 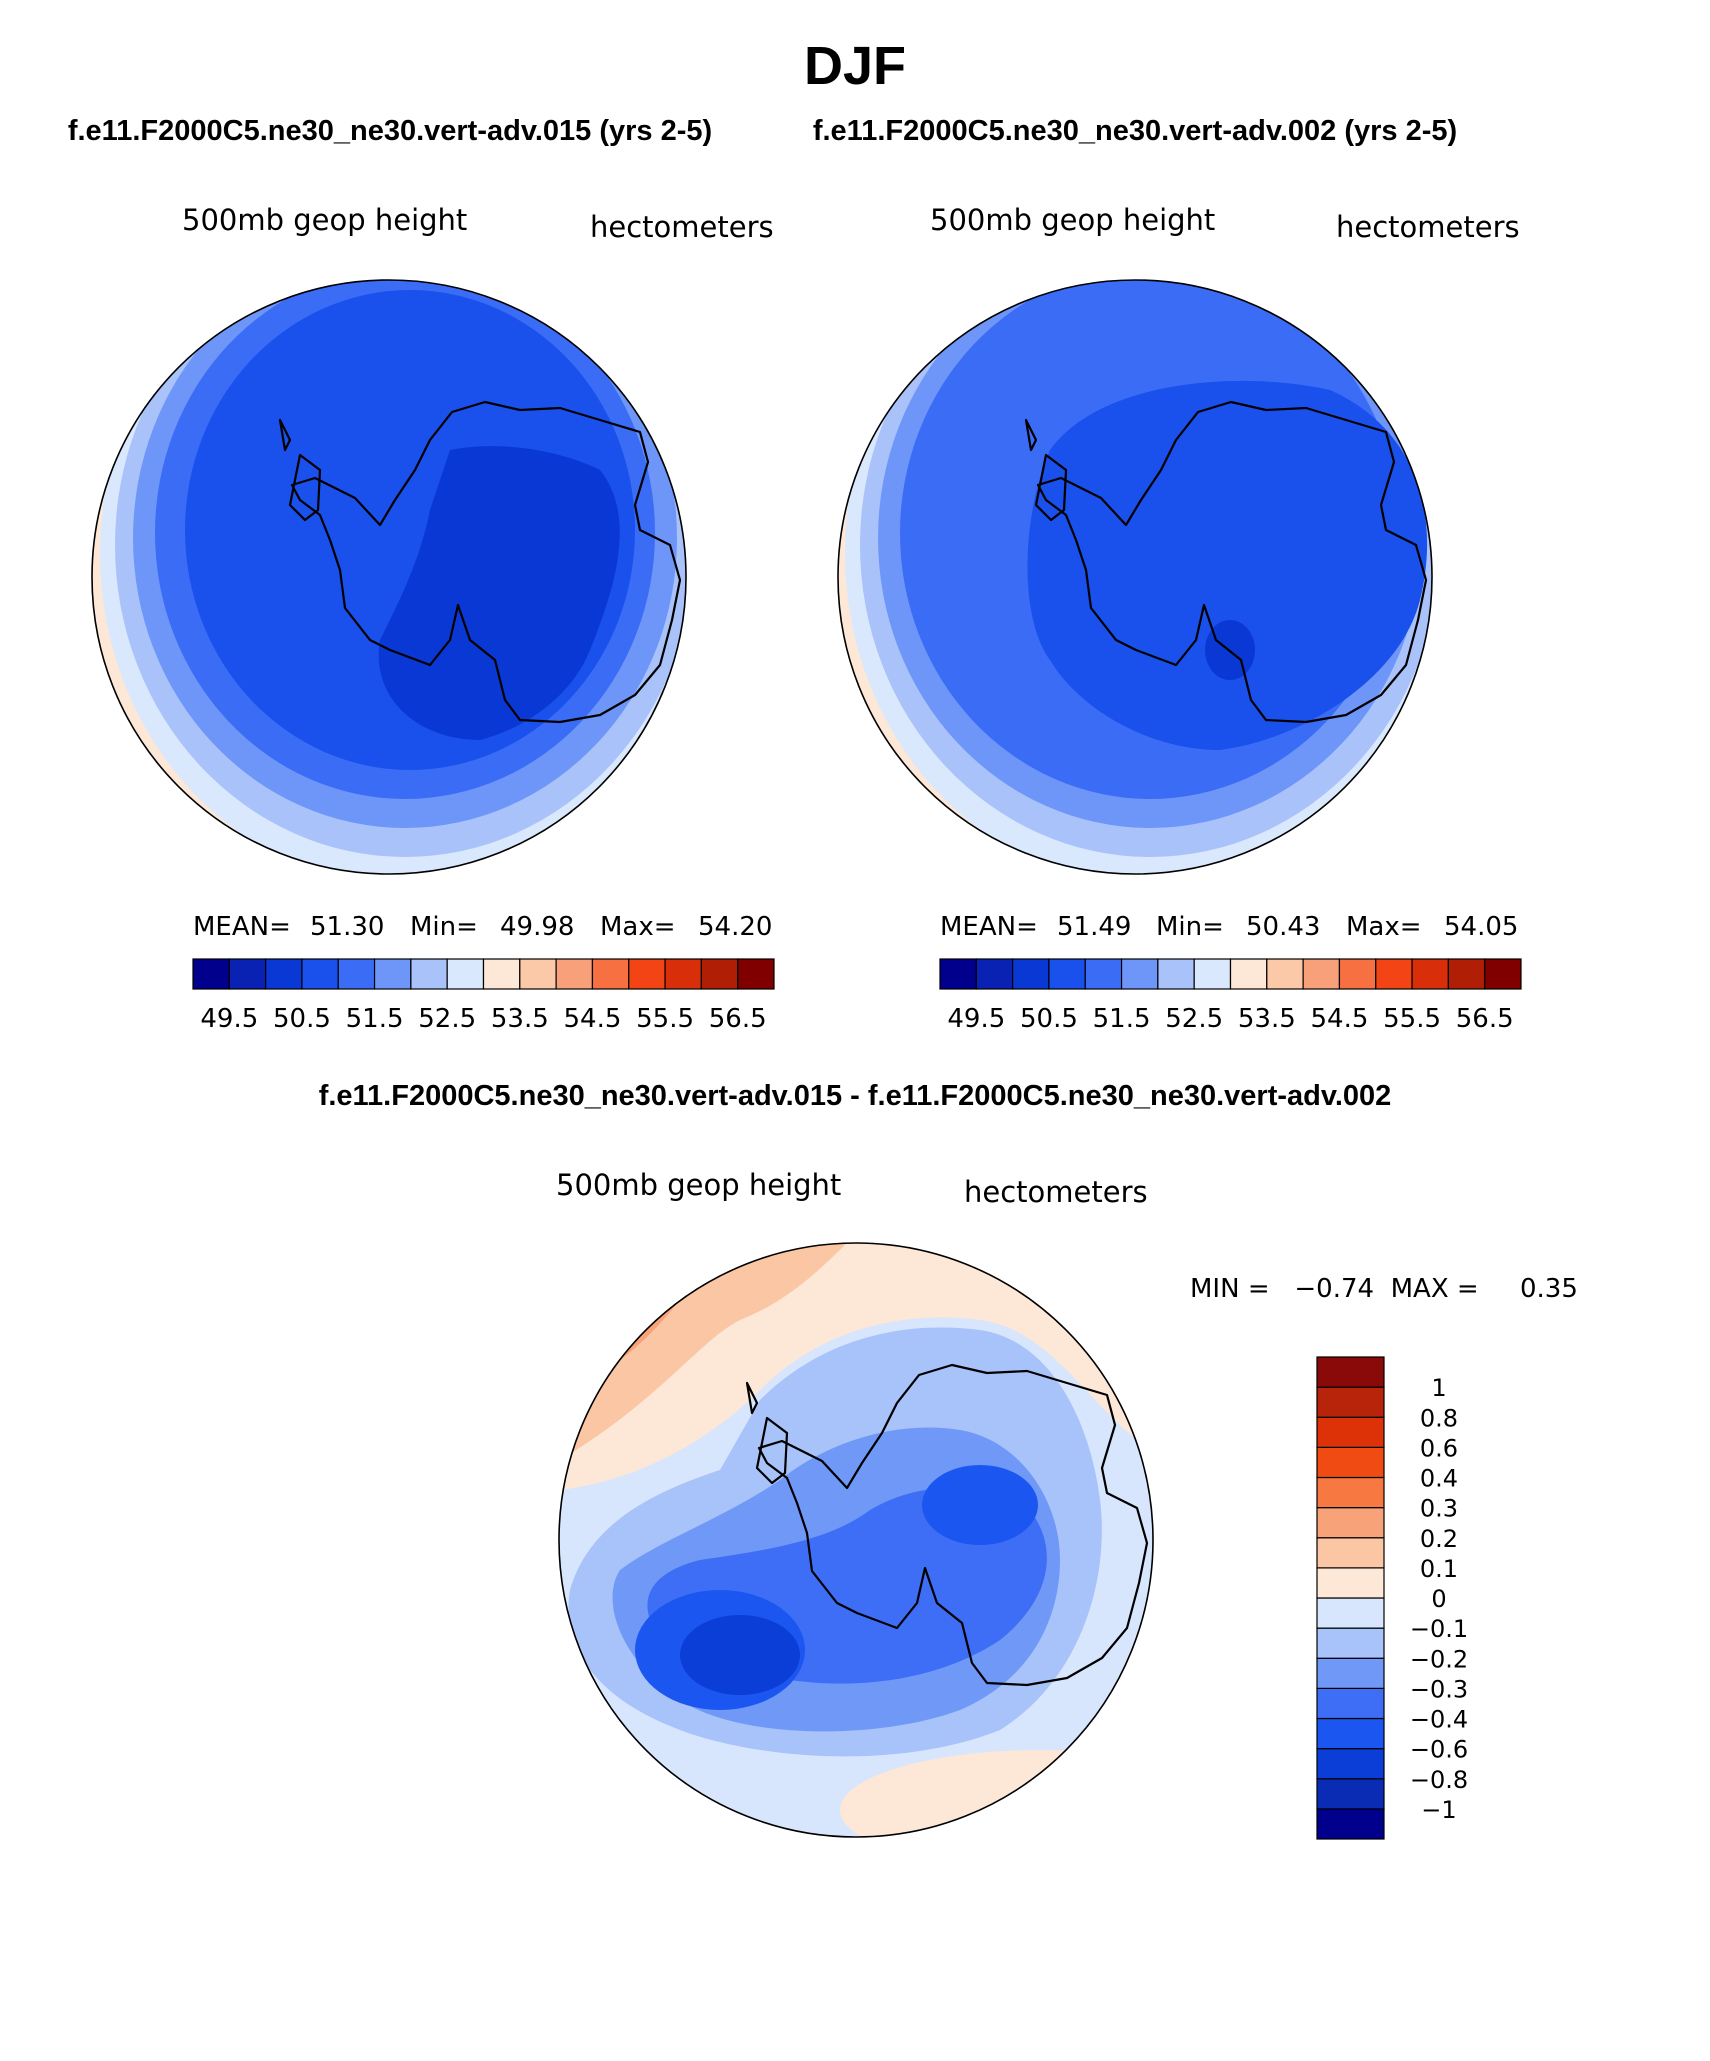 I want to click on left-panel-units-label: hectometers, so click(x=682, y=227).